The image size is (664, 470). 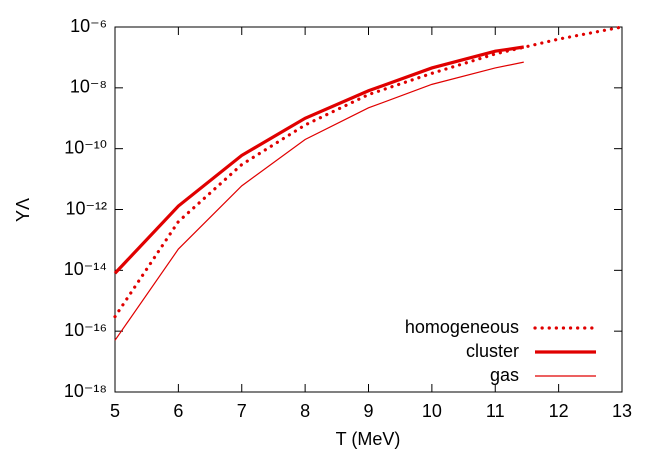 What do you see at coordinates (495, 411) in the screenshot?
I see `x-tick-label: 11` at bounding box center [495, 411].